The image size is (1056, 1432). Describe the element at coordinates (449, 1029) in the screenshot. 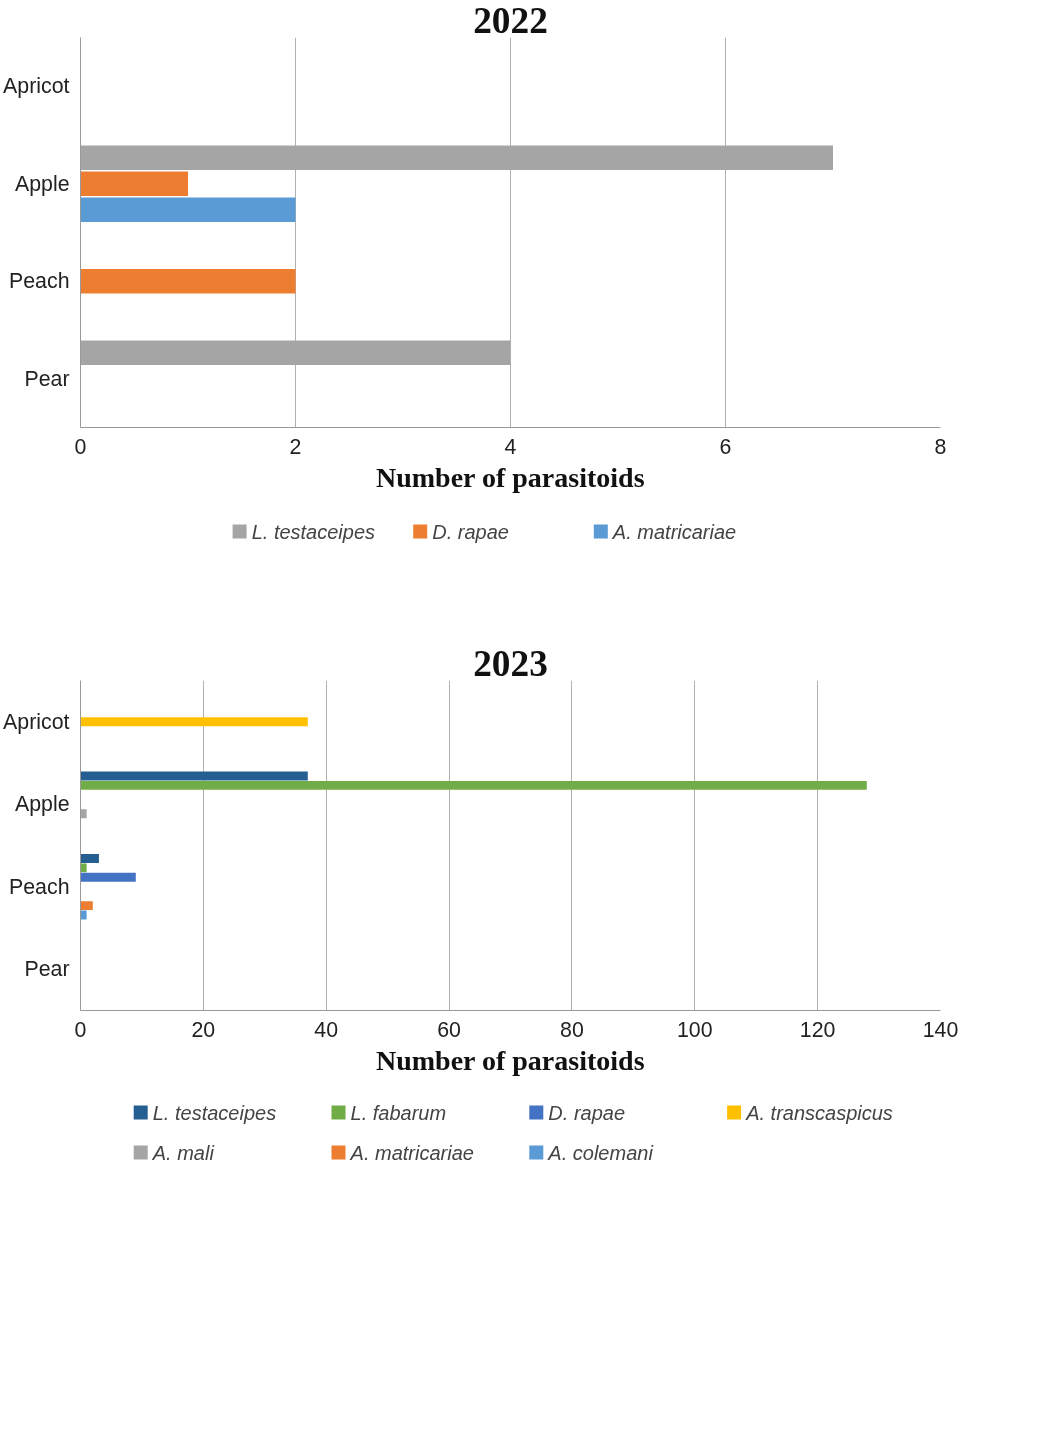

I see `x-tick-label: 60` at that location.